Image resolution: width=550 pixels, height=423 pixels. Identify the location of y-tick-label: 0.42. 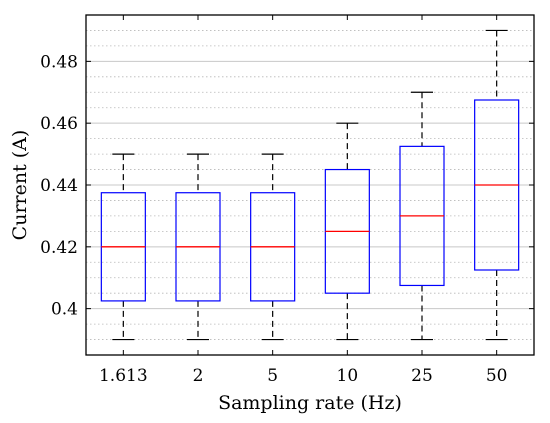
(59, 248).